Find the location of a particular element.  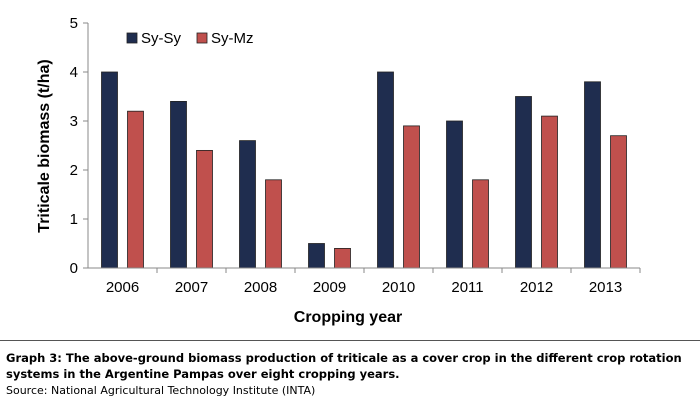

y-axis-ticks: 0 1 2 3 4 5 is located at coordinates (79, 146).